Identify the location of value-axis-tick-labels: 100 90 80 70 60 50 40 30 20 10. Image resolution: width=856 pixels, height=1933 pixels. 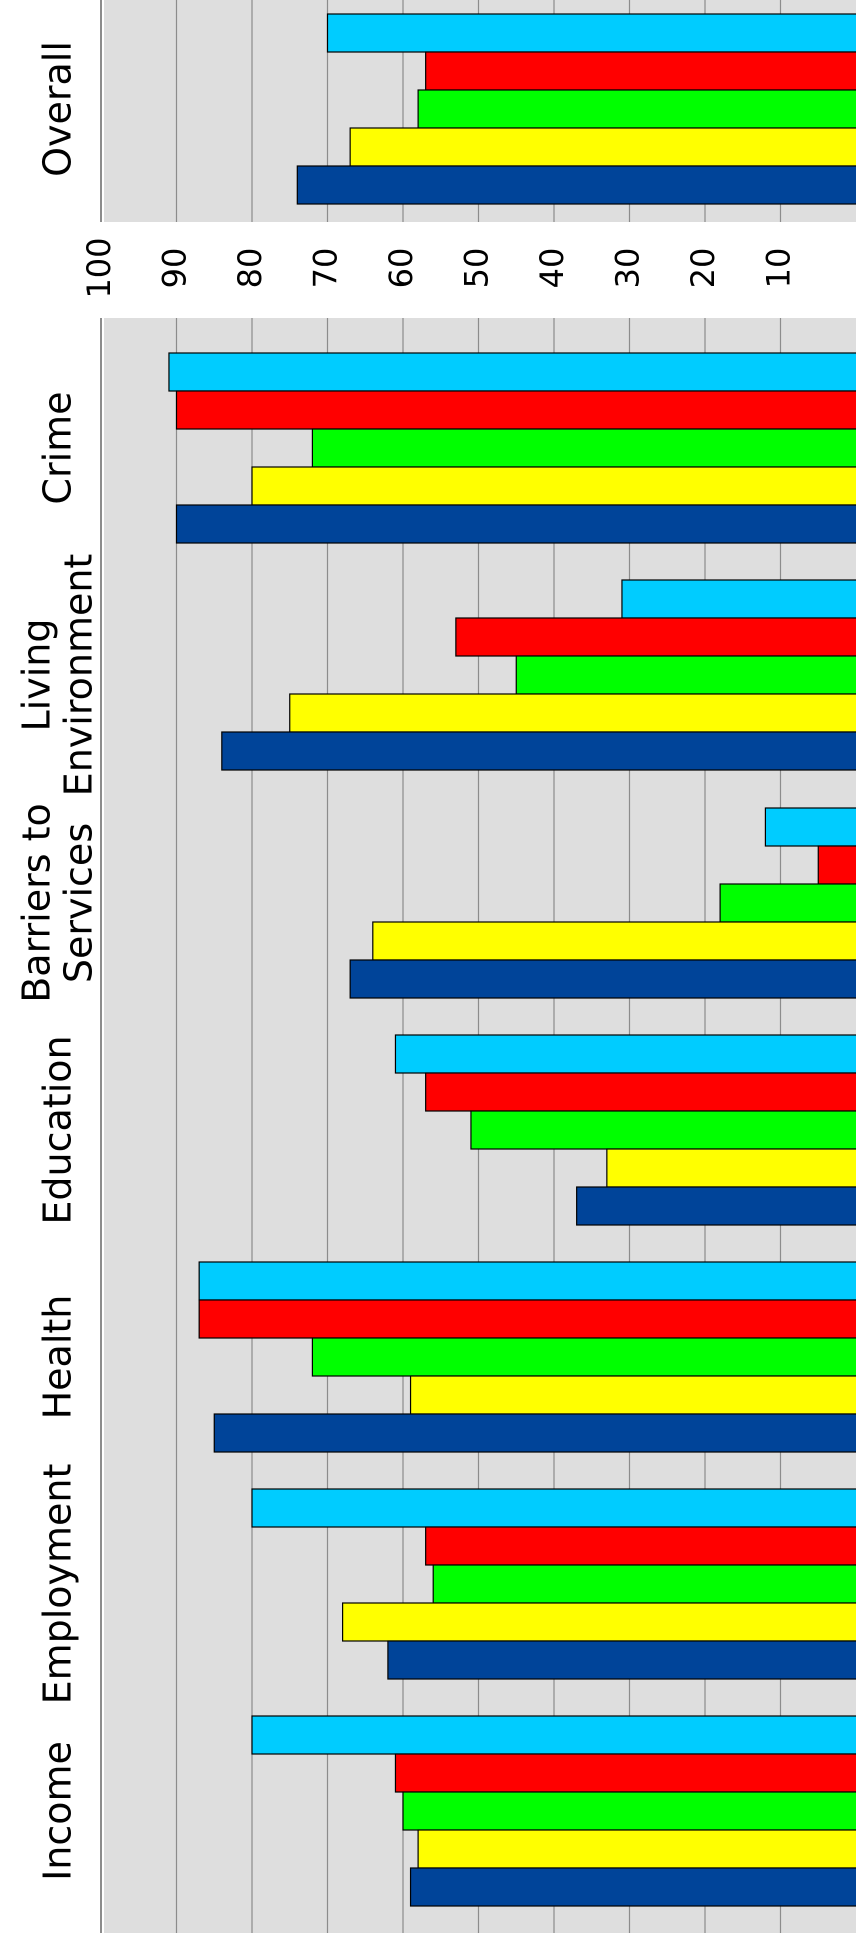
(439, 267).